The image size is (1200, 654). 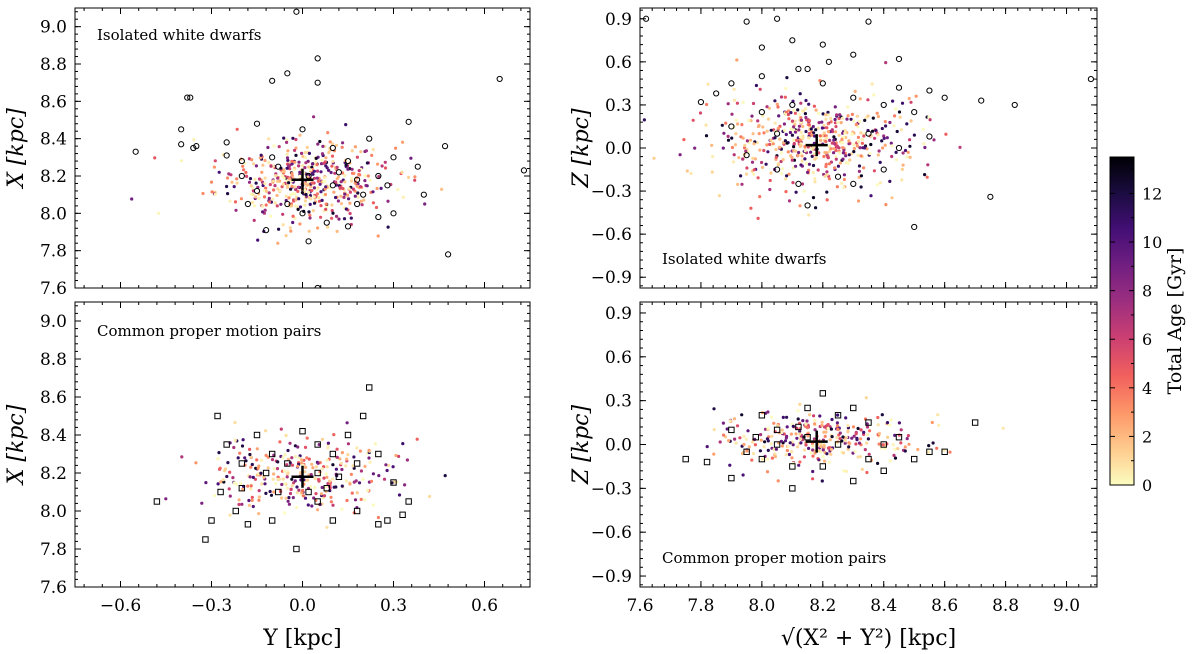 What do you see at coordinates (1005, 606) in the screenshot?
I see `x-tick-label: 8.8` at bounding box center [1005, 606].